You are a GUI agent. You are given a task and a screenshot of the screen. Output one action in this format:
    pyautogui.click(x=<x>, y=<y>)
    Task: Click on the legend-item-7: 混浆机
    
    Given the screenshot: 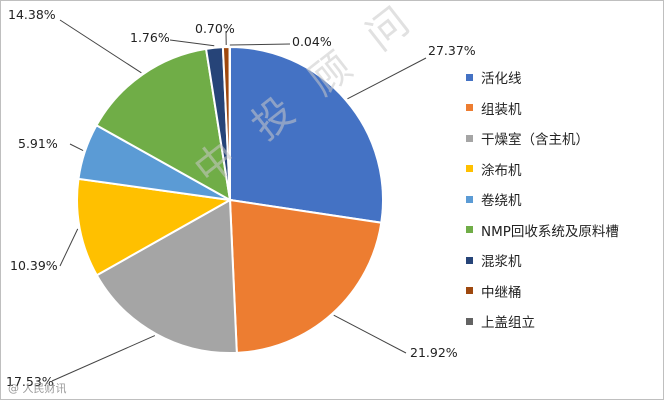 What is the action you would take?
    pyautogui.click(x=542, y=260)
    